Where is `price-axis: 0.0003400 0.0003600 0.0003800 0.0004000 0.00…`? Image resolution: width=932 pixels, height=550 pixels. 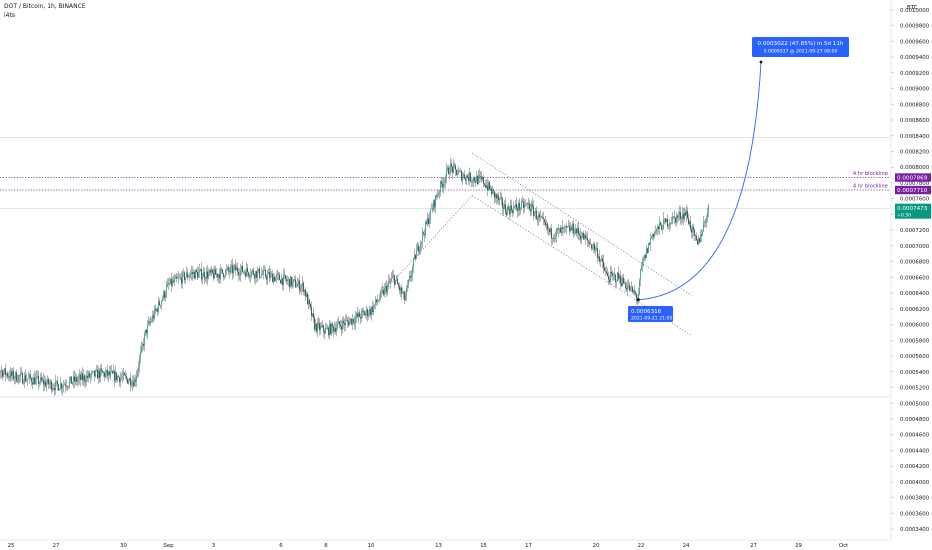 price-axis: 0.0003400 0.0003600 0.0003800 0.0004000 0.00… is located at coordinates (911, 275).